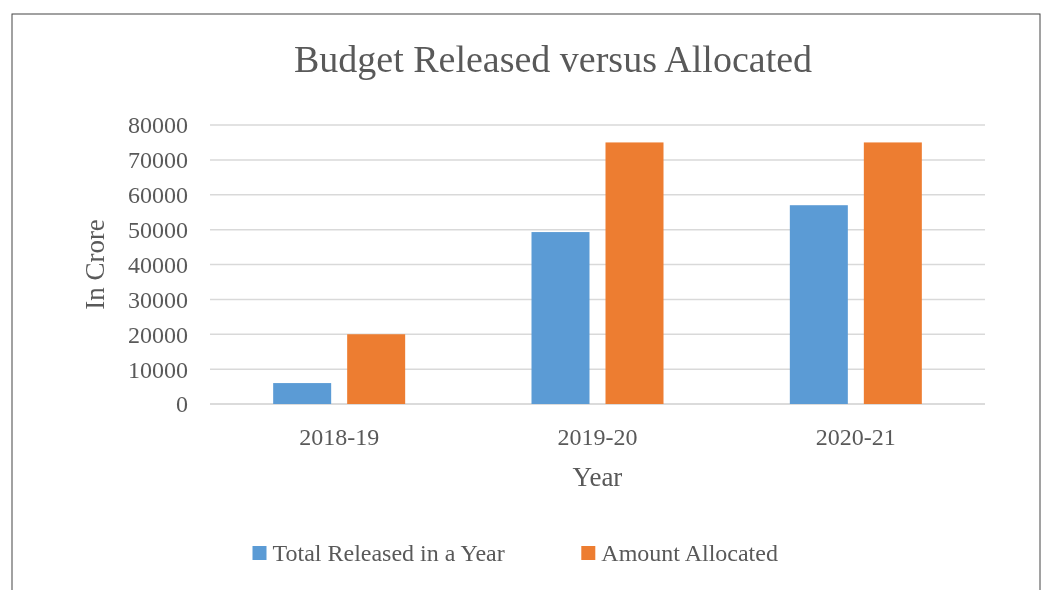 This screenshot has height=590, width=1049. Describe the element at coordinates (158, 230) in the screenshot. I see `y-tick-label: 50000` at that location.